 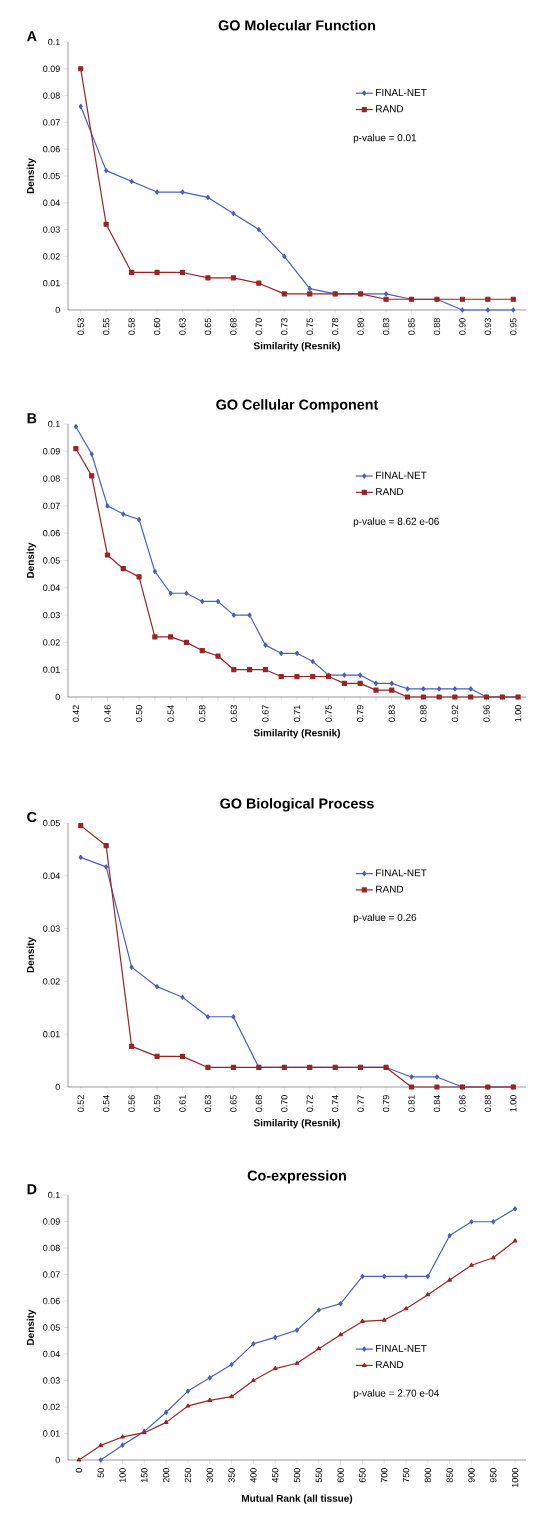 What do you see at coordinates (471, 1475) in the screenshot?
I see `x-tick-label: 900` at bounding box center [471, 1475].